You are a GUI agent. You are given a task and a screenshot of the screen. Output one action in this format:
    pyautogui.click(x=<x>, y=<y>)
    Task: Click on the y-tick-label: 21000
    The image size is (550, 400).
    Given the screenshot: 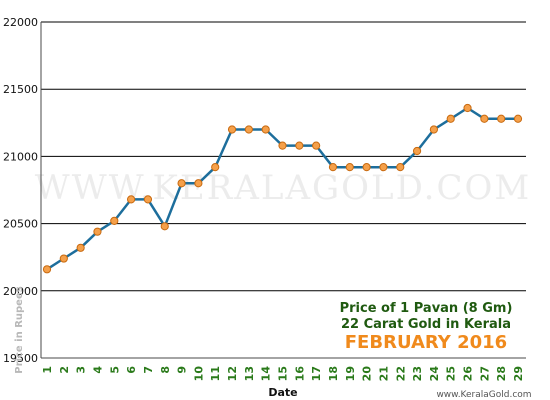 What is the action you would take?
    pyautogui.click(x=20, y=156)
    